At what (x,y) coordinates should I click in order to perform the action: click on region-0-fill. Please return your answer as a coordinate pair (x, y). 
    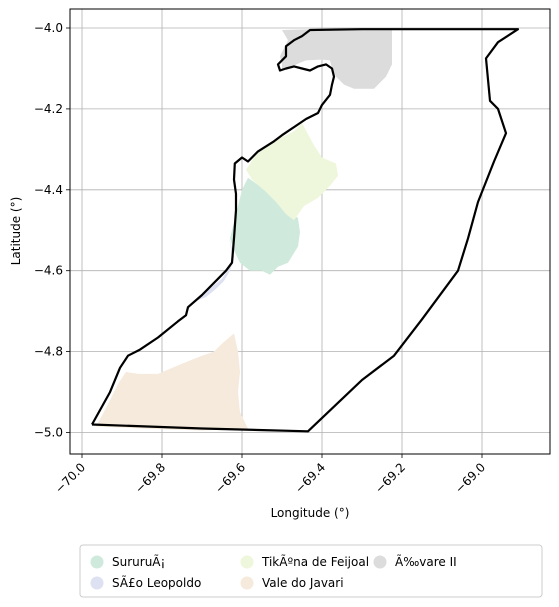
    Looking at the image, I should click on (265, 226).